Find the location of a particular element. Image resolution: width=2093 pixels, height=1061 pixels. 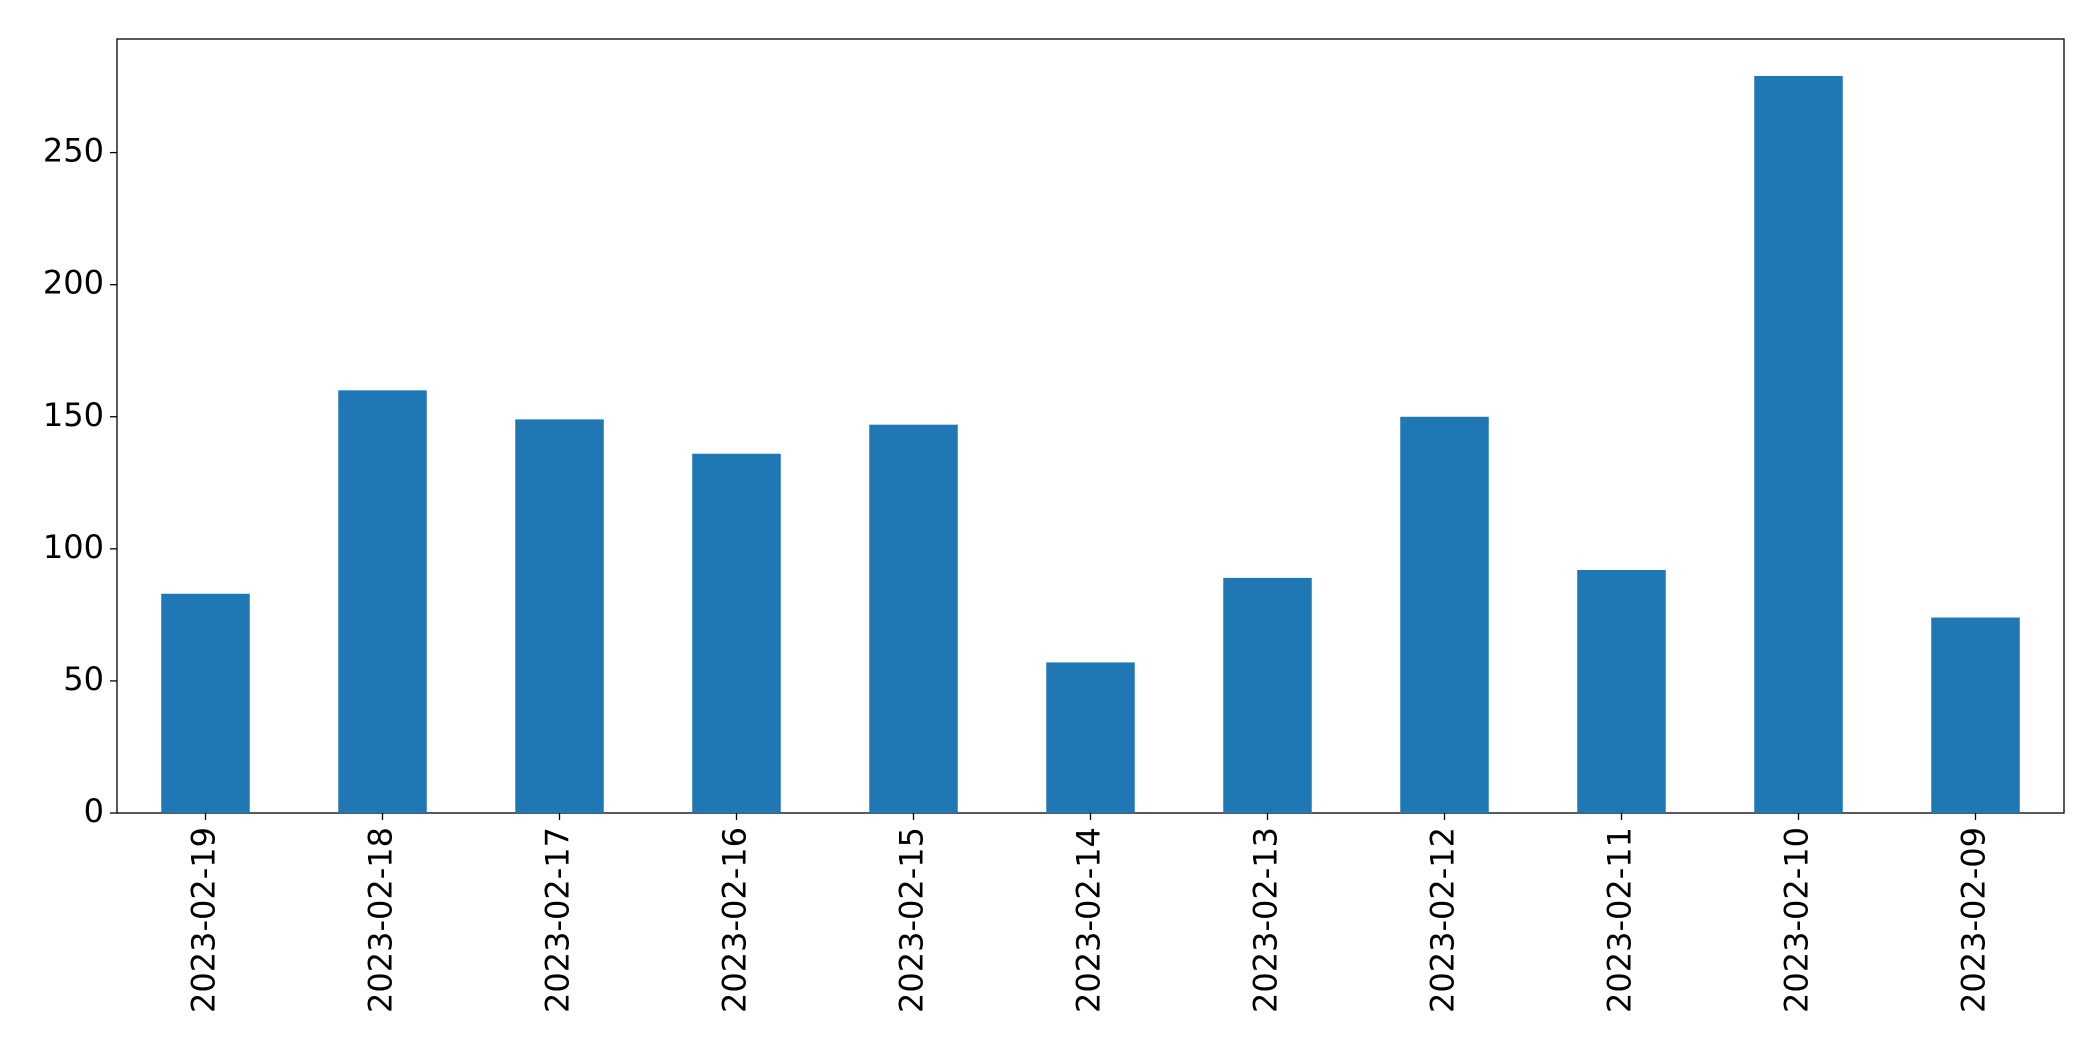

y-tick-label: 150 is located at coordinates (73, 415).